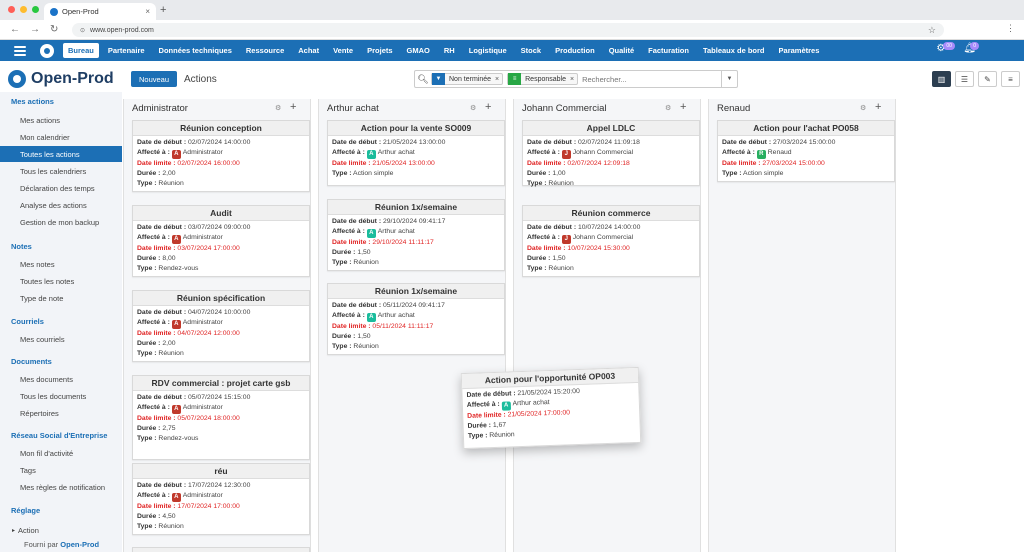  Describe the element at coordinates (508, 30) in the screenshot. I see `url-field: ⊙ www.open-prod.com ☆` at that location.